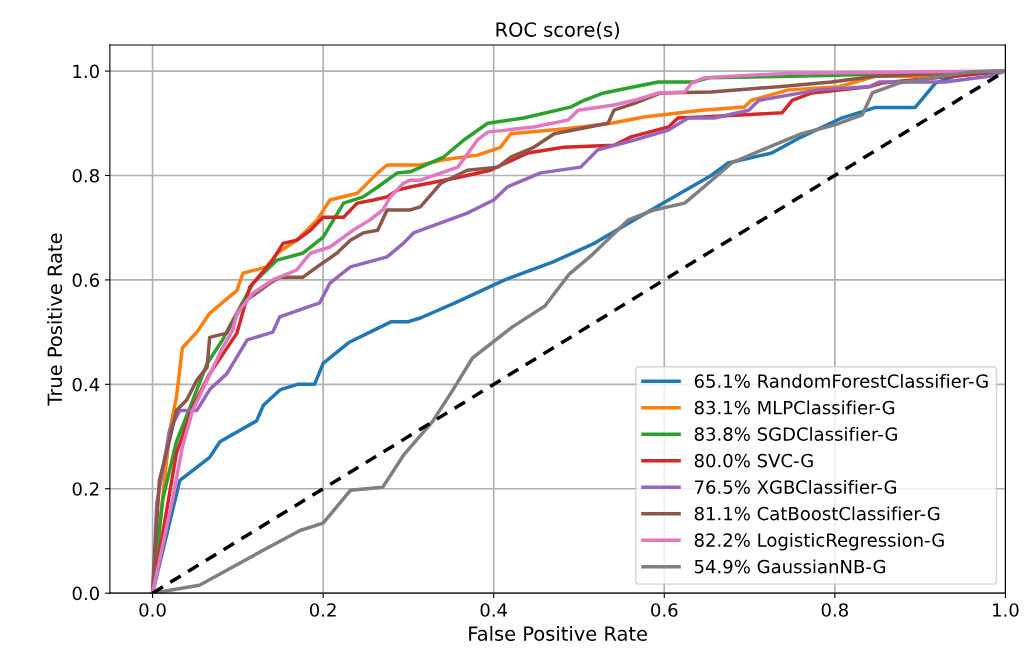  What do you see at coordinates (152, 610) in the screenshot?
I see `x-tick-label: 0.0` at bounding box center [152, 610].